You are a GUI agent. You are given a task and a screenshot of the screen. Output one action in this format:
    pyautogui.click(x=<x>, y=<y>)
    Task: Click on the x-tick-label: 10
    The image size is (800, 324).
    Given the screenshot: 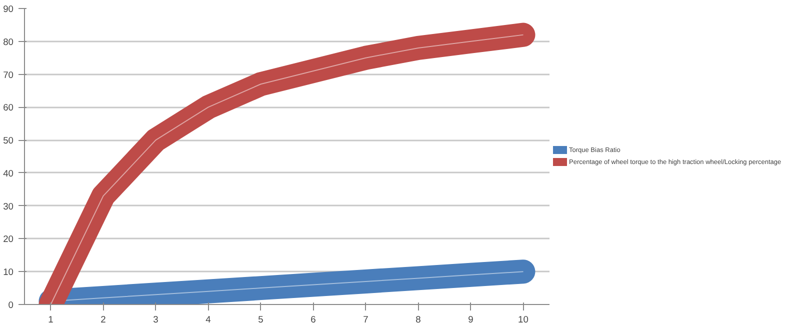 What is the action you would take?
    pyautogui.click(x=523, y=319)
    